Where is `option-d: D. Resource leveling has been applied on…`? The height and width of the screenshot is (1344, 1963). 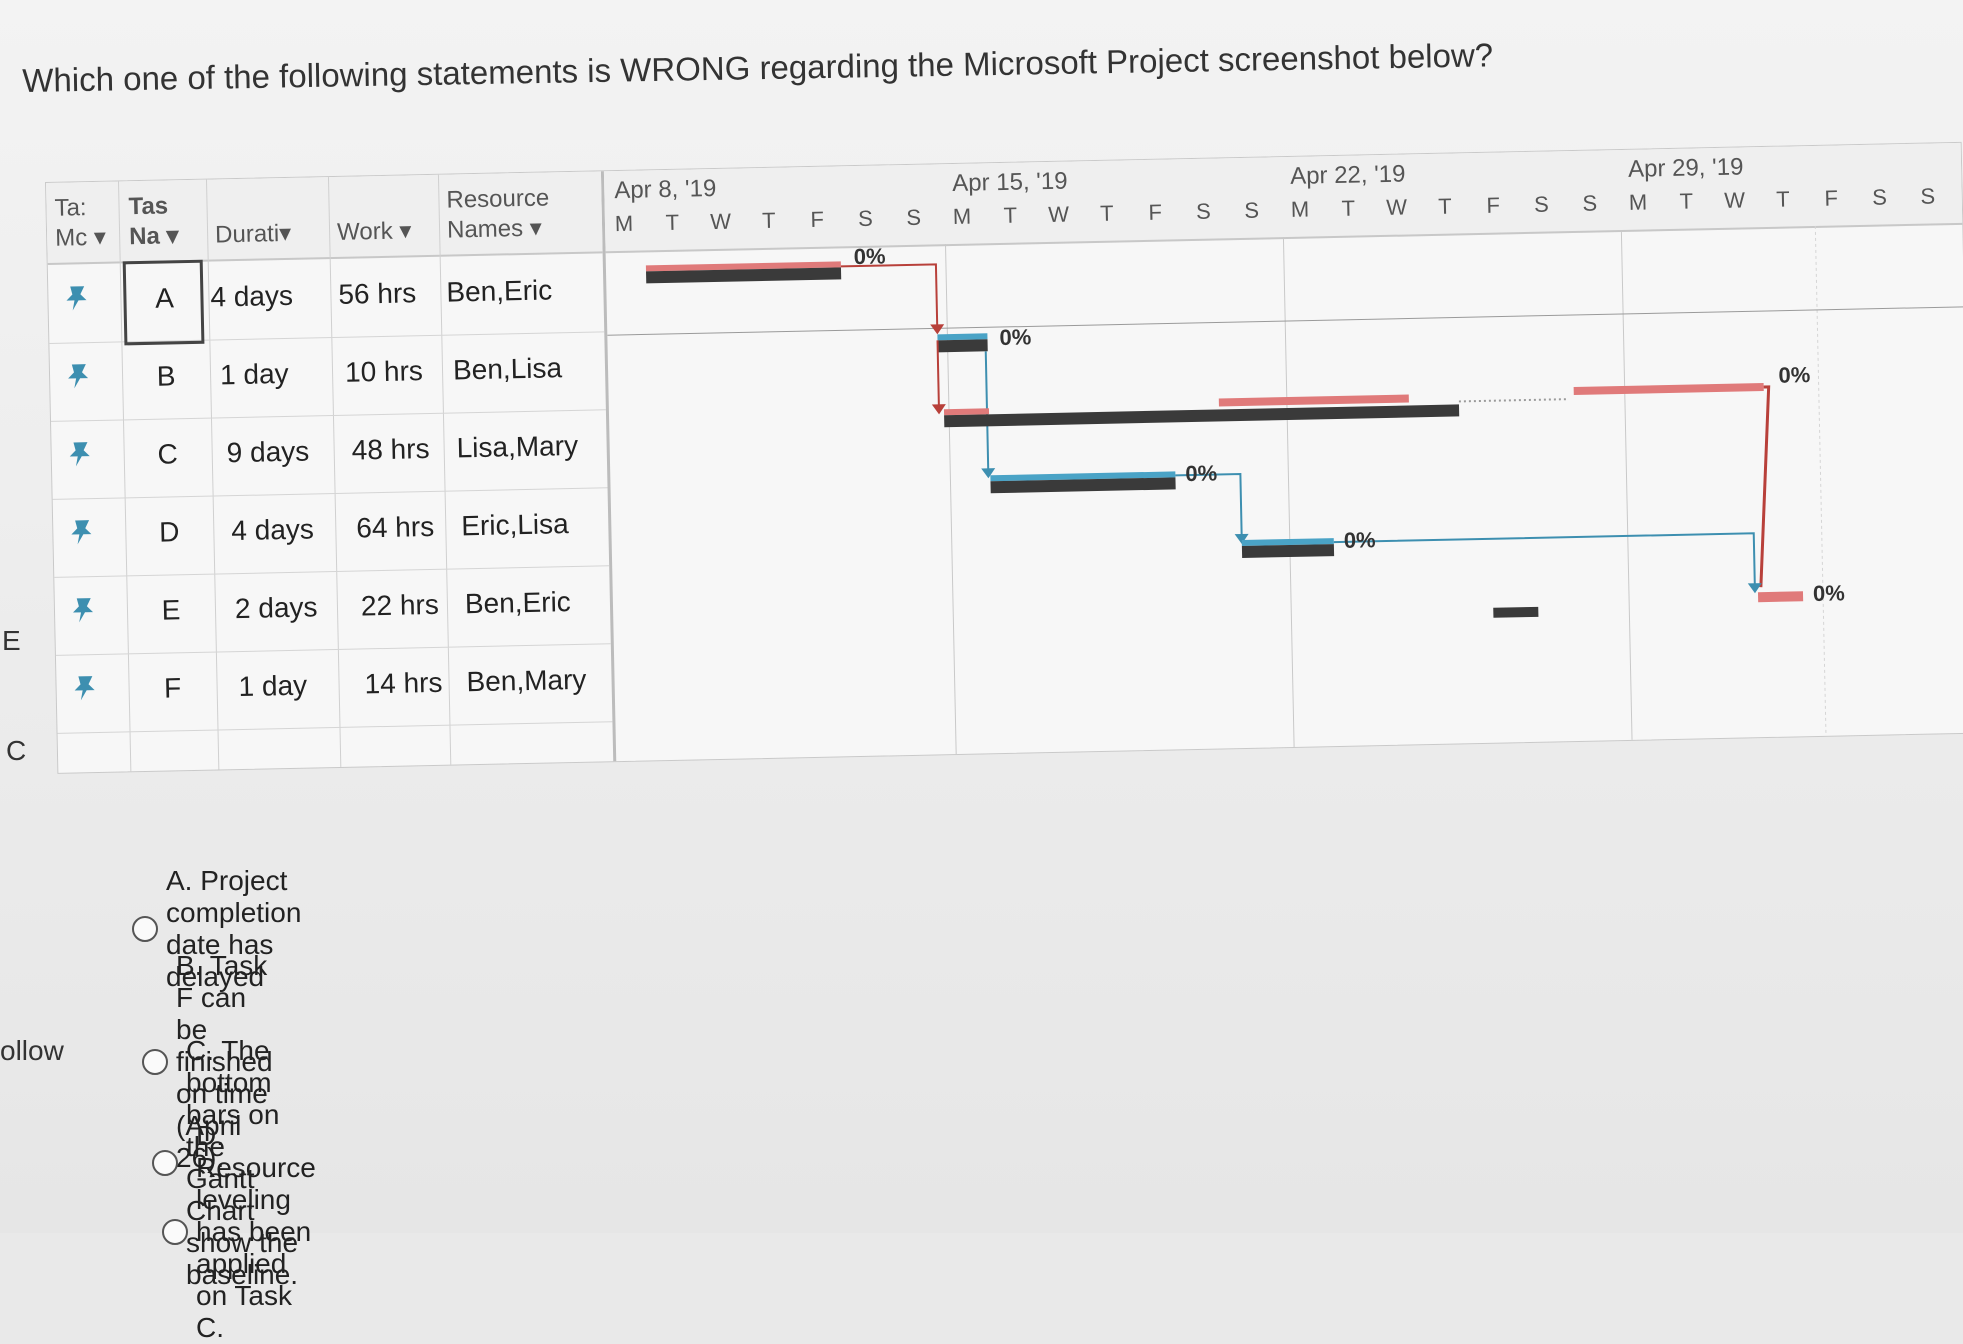
option-d: D. Resource leveling has been applied on… is located at coordinates (239, 1232).